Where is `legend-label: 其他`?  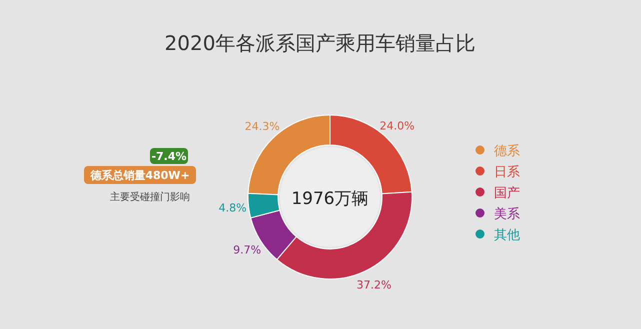 legend-label: 其他 is located at coordinates (507, 235).